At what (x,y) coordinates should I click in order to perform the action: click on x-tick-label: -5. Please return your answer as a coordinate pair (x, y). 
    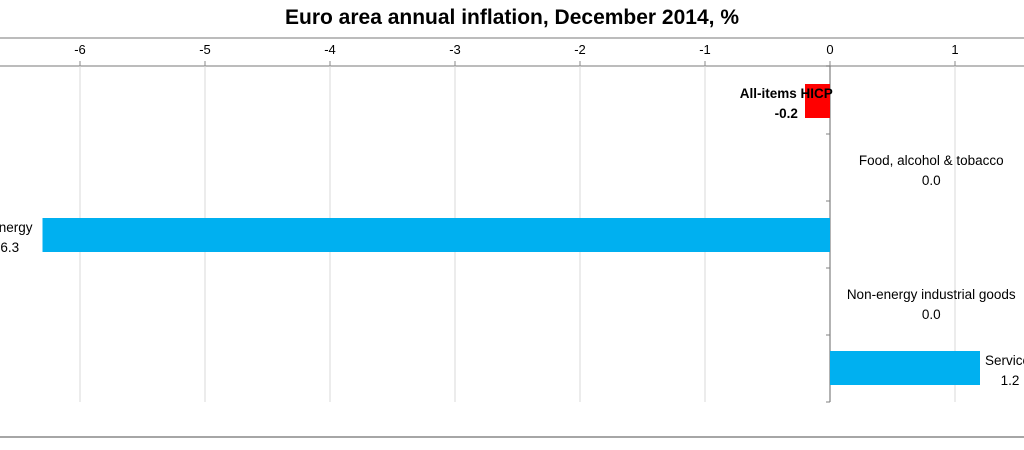
    Looking at the image, I should click on (205, 49).